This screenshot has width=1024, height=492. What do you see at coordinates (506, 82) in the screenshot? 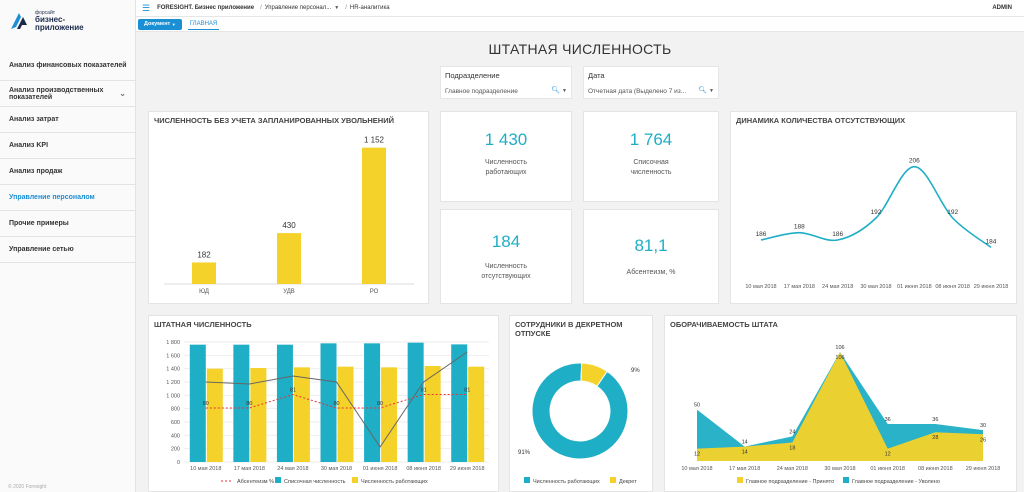
I see `division-filter: Подразделение Главное подразделение 🔍︎ ▼` at bounding box center [506, 82].